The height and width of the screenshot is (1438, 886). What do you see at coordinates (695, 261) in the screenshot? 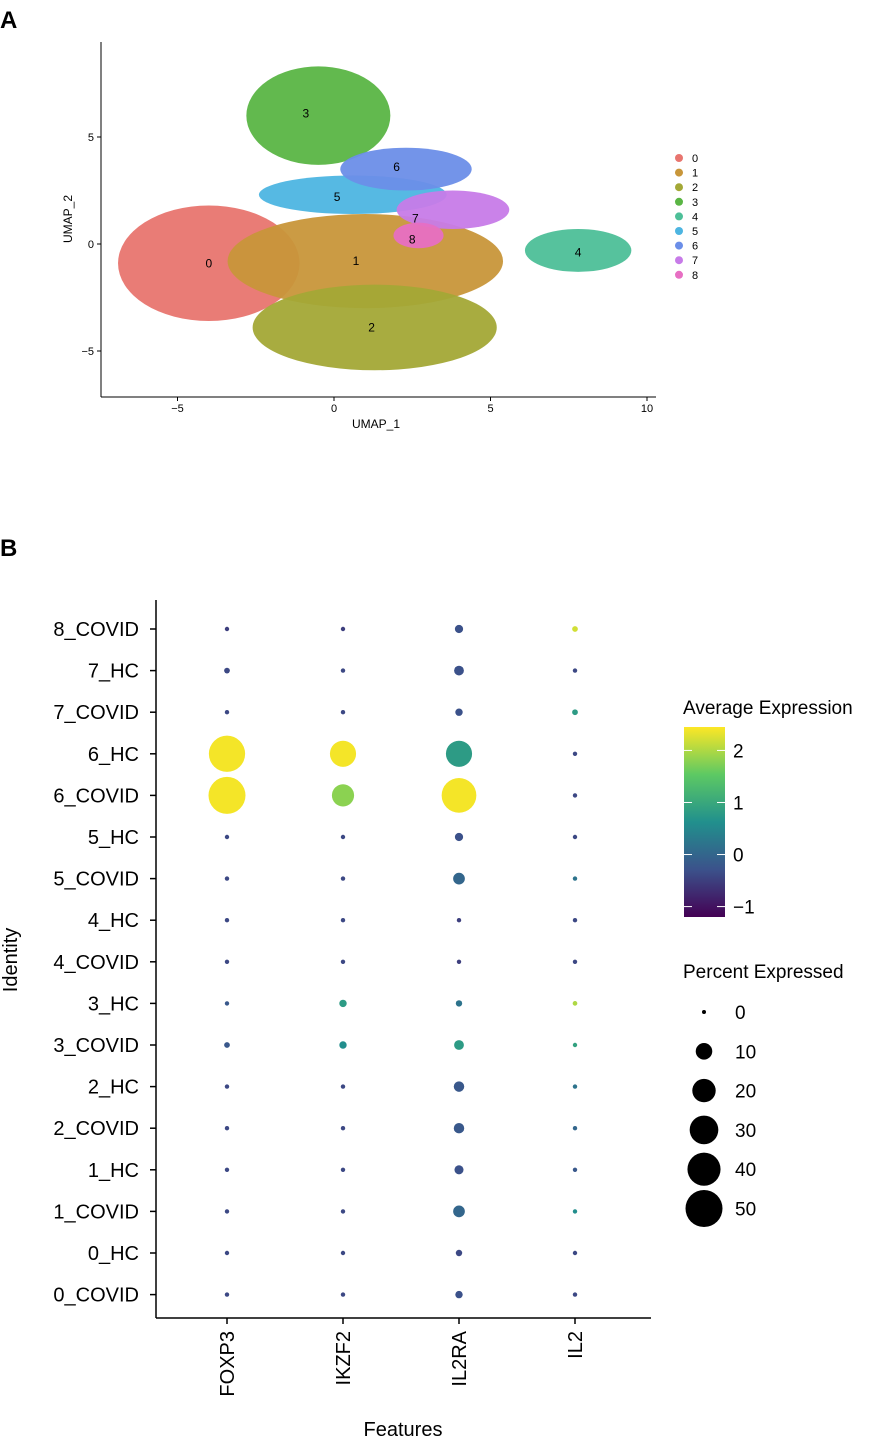
I see `umap-legend-label-7: 7` at bounding box center [695, 261].